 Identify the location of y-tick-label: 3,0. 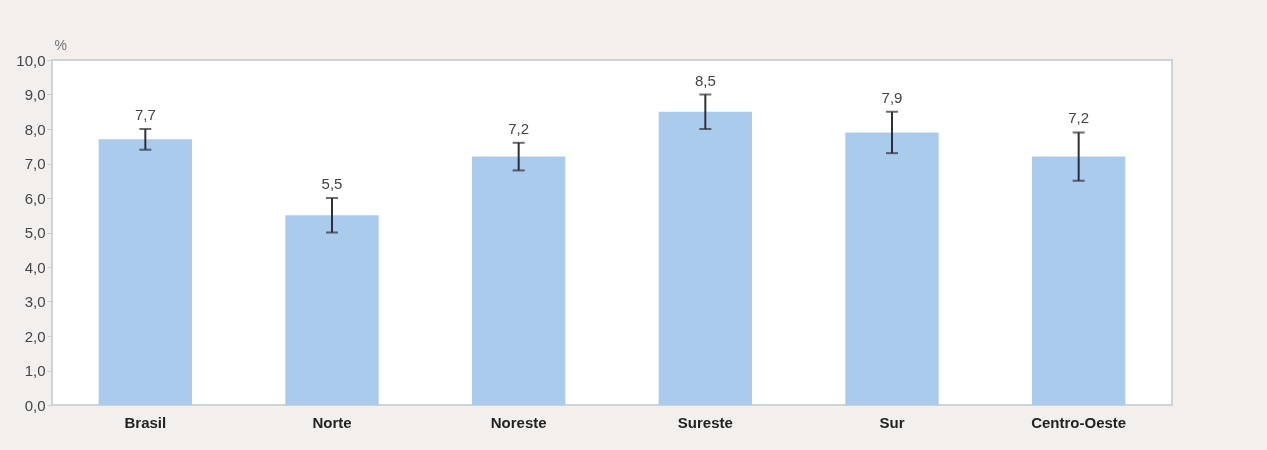
(35, 301).